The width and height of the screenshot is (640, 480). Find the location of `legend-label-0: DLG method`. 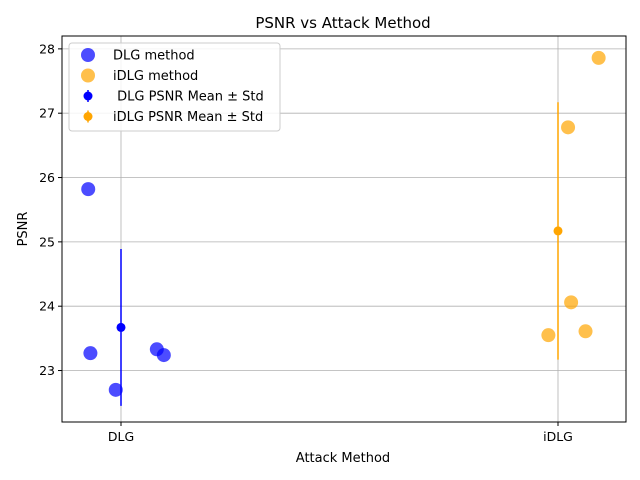

legend-label-0: DLG method is located at coordinates (154, 56).